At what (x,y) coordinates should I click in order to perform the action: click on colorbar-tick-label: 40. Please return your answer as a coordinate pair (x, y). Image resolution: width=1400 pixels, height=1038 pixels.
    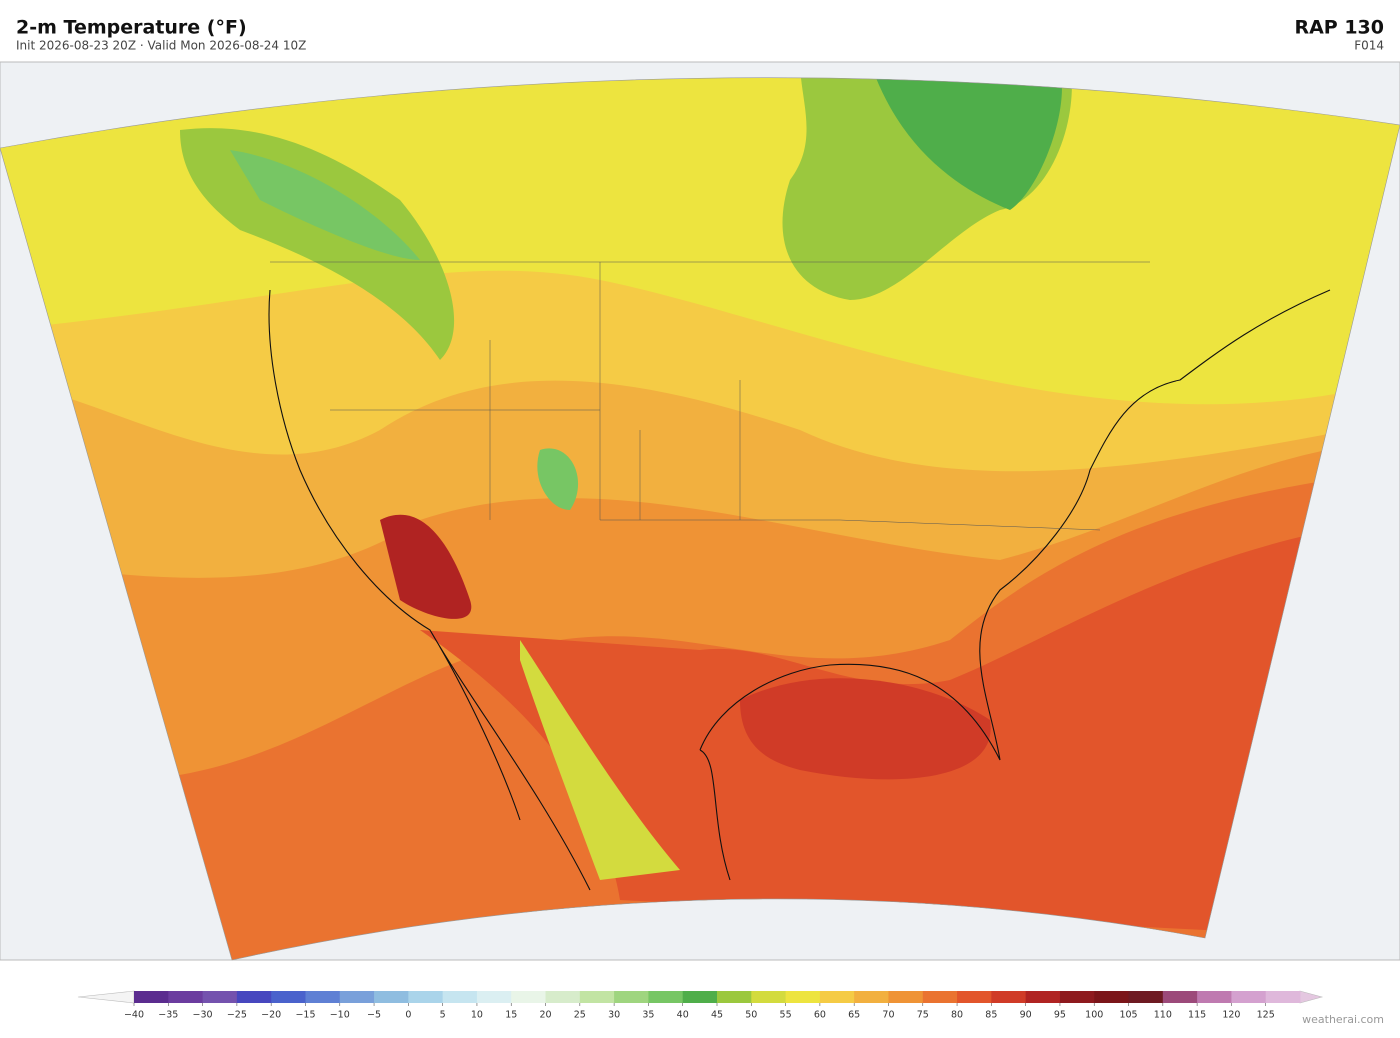
    Looking at the image, I should click on (683, 1015).